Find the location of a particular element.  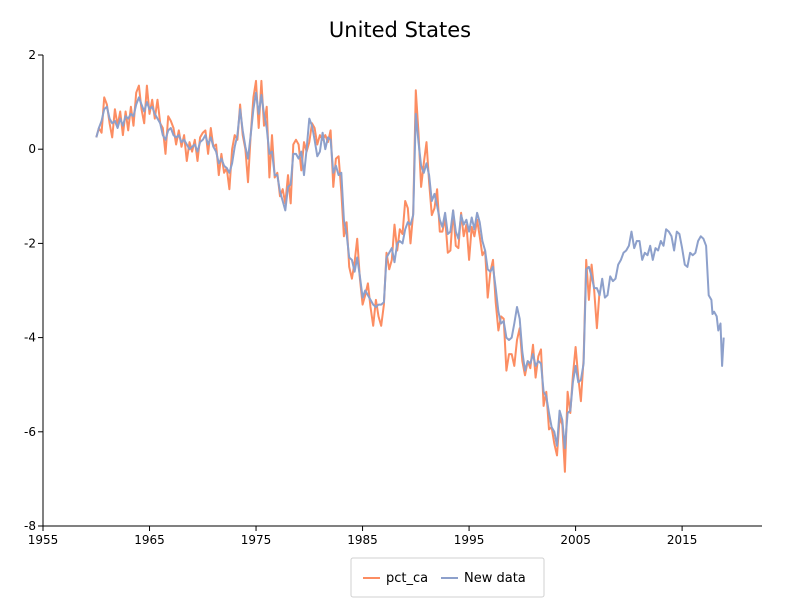

legend: pct_ca New data is located at coordinates (447, 577).